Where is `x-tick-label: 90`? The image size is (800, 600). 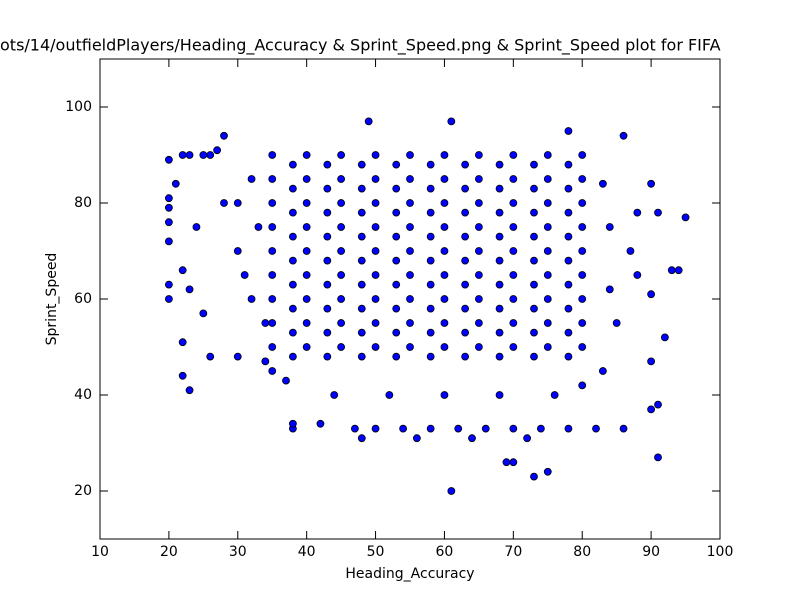 x-tick-label: 90 is located at coordinates (651, 552).